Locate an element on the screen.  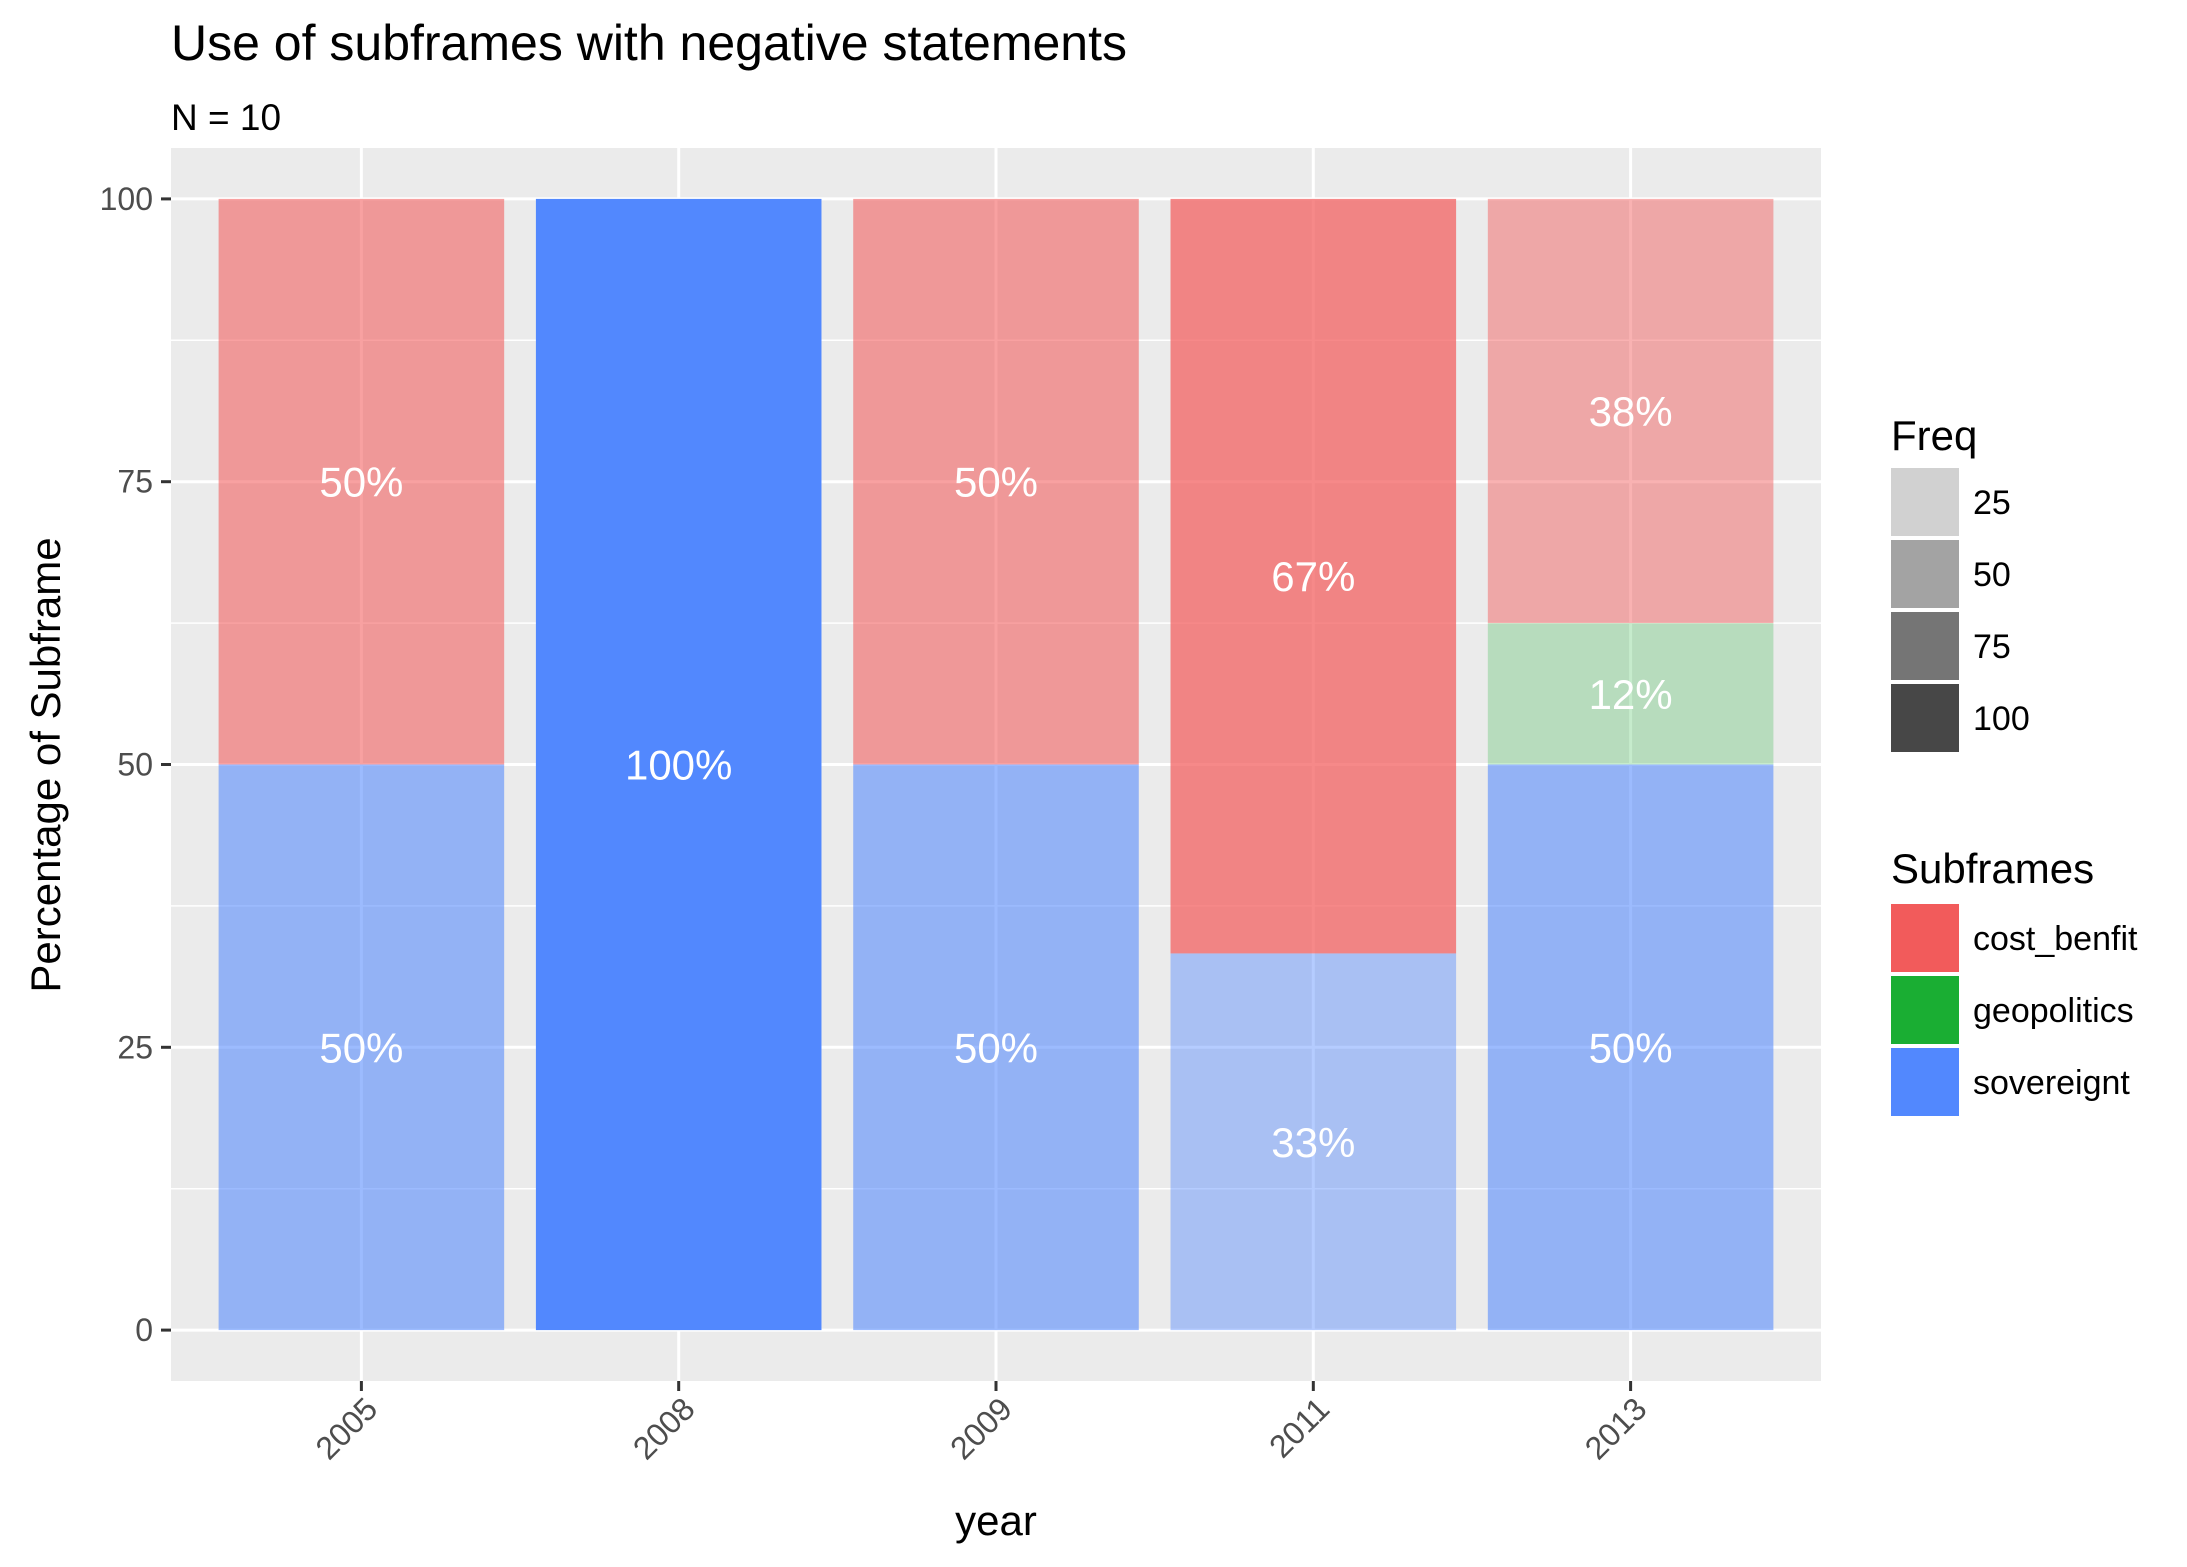
y-tick-label: 50 is located at coordinates (135, 765).